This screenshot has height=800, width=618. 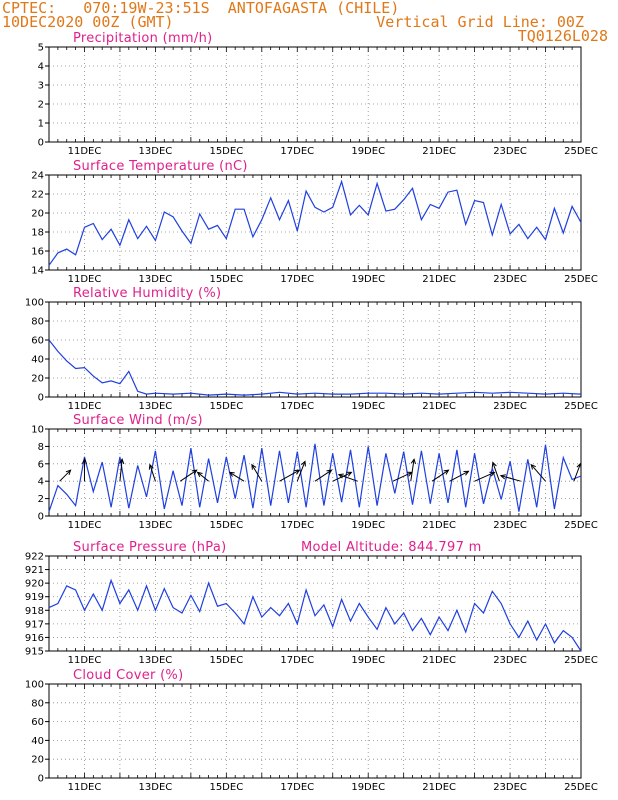 What do you see at coordinates (160, 166) in the screenshot?
I see `panel-title: Surface Temperature (nC)` at bounding box center [160, 166].